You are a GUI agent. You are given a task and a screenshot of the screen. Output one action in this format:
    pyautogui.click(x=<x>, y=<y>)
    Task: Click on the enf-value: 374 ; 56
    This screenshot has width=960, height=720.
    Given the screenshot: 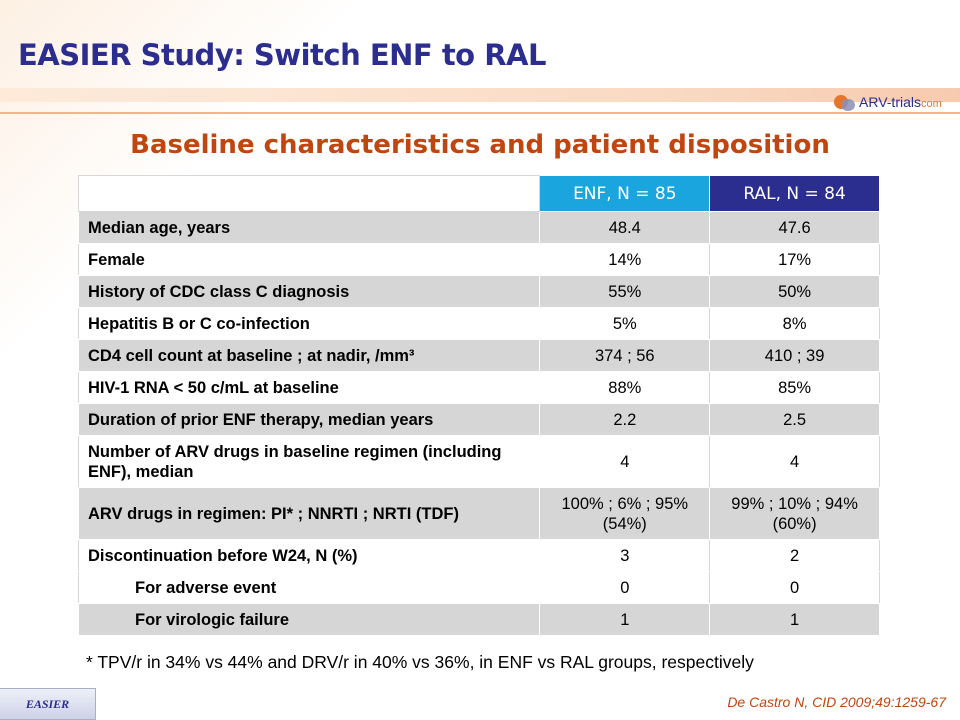 What is the action you would take?
    pyautogui.click(x=625, y=355)
    